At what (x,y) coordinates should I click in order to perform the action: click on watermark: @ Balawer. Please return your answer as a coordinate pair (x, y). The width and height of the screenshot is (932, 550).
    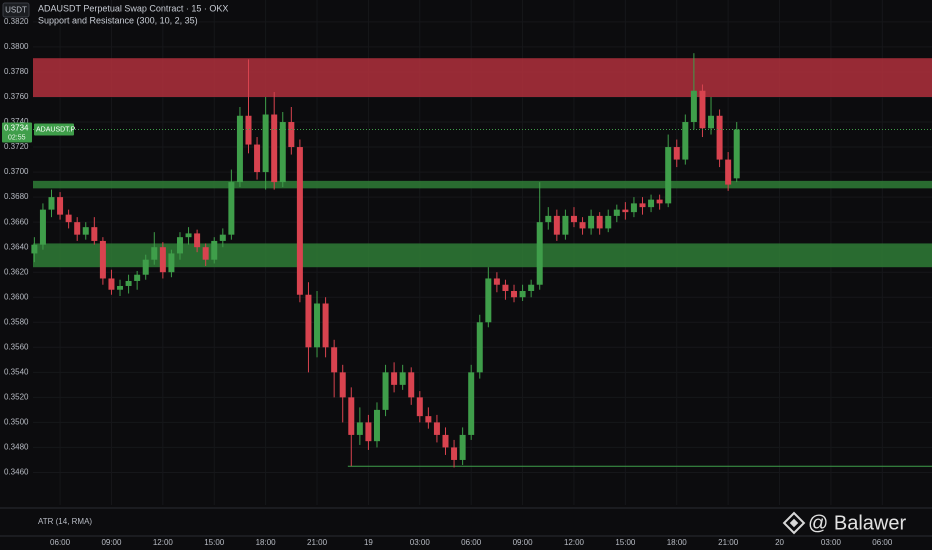
    Looking at the image, I should click on (857, 523).